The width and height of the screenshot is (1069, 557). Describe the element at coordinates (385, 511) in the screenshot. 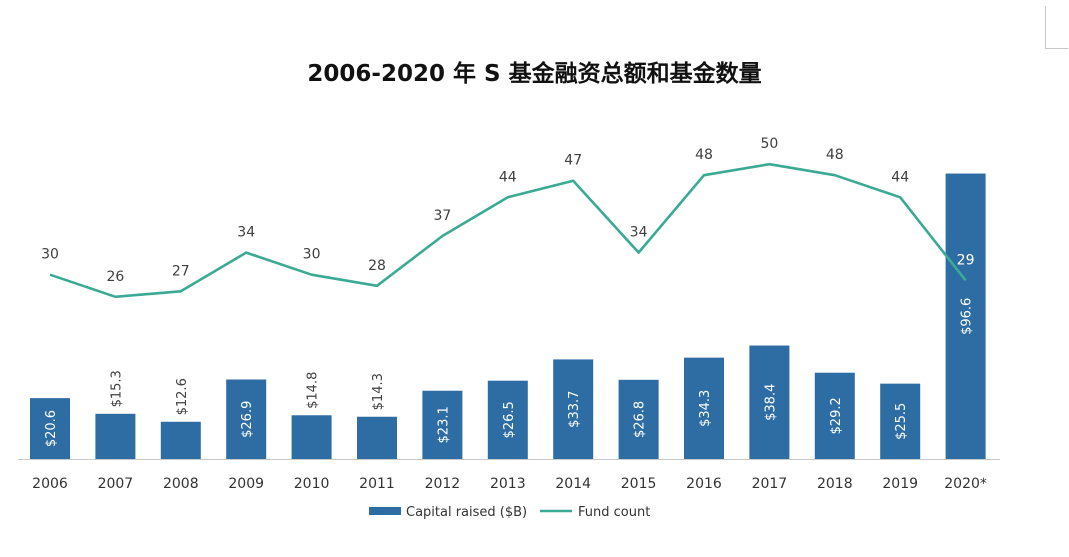

I see `legend-swatch-capital` at that location.